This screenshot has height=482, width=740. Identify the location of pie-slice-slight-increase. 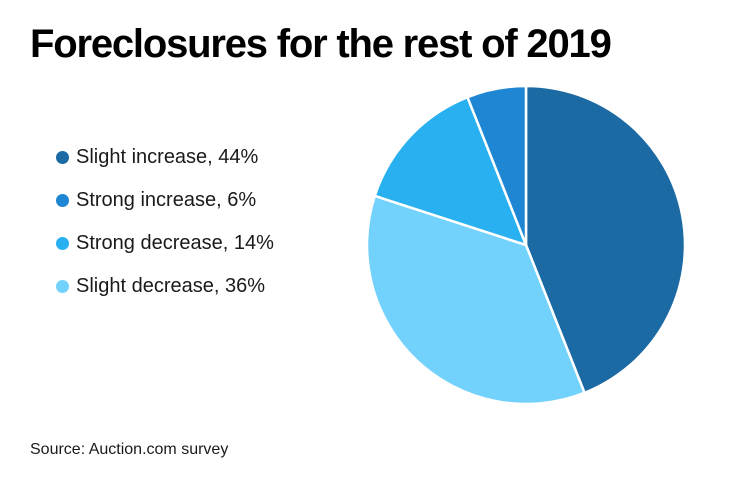
(605, 239).